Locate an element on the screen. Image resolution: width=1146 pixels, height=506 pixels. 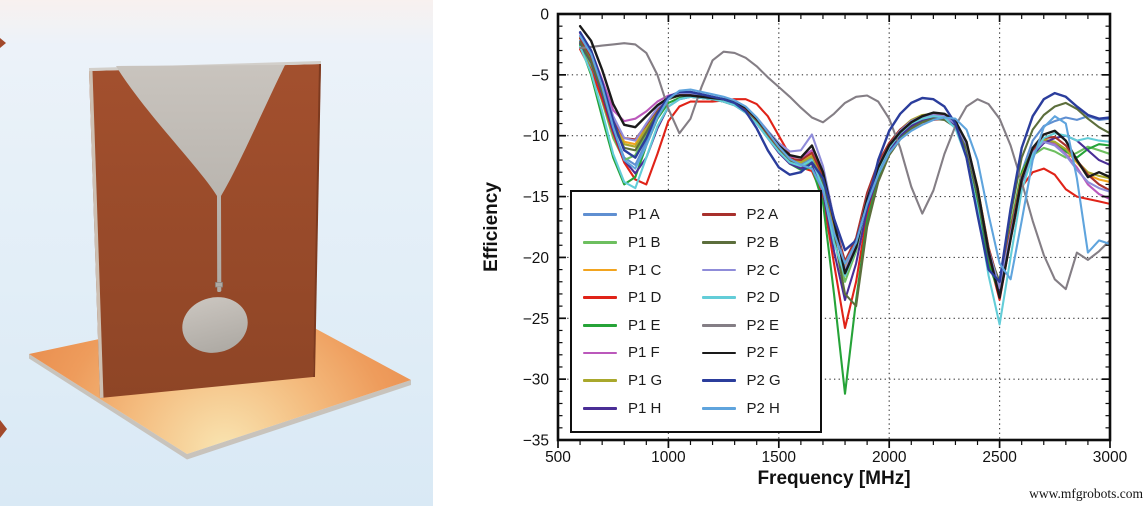
legend-label: P1 C is located at coordinates (645, 270).